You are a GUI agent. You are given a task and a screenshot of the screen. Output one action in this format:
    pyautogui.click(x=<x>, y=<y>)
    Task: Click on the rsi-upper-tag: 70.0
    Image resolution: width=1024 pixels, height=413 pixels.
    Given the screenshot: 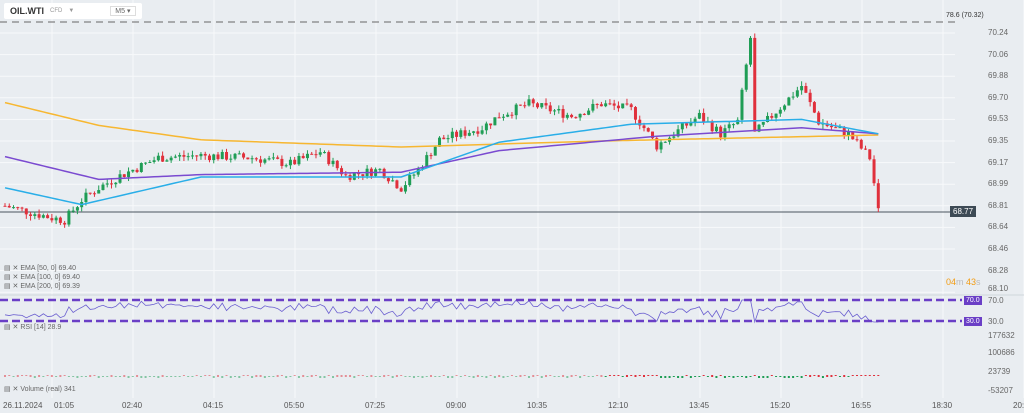 What is the action you would take?
    pyautogui.click(x=973, y=300)
    